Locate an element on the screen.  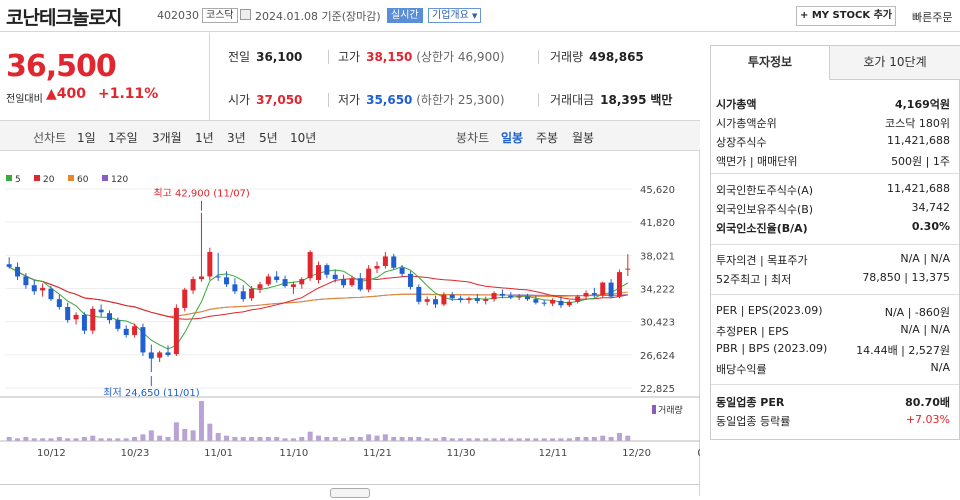
tab-3m: 3개월 is located at coordinates (167, 138).